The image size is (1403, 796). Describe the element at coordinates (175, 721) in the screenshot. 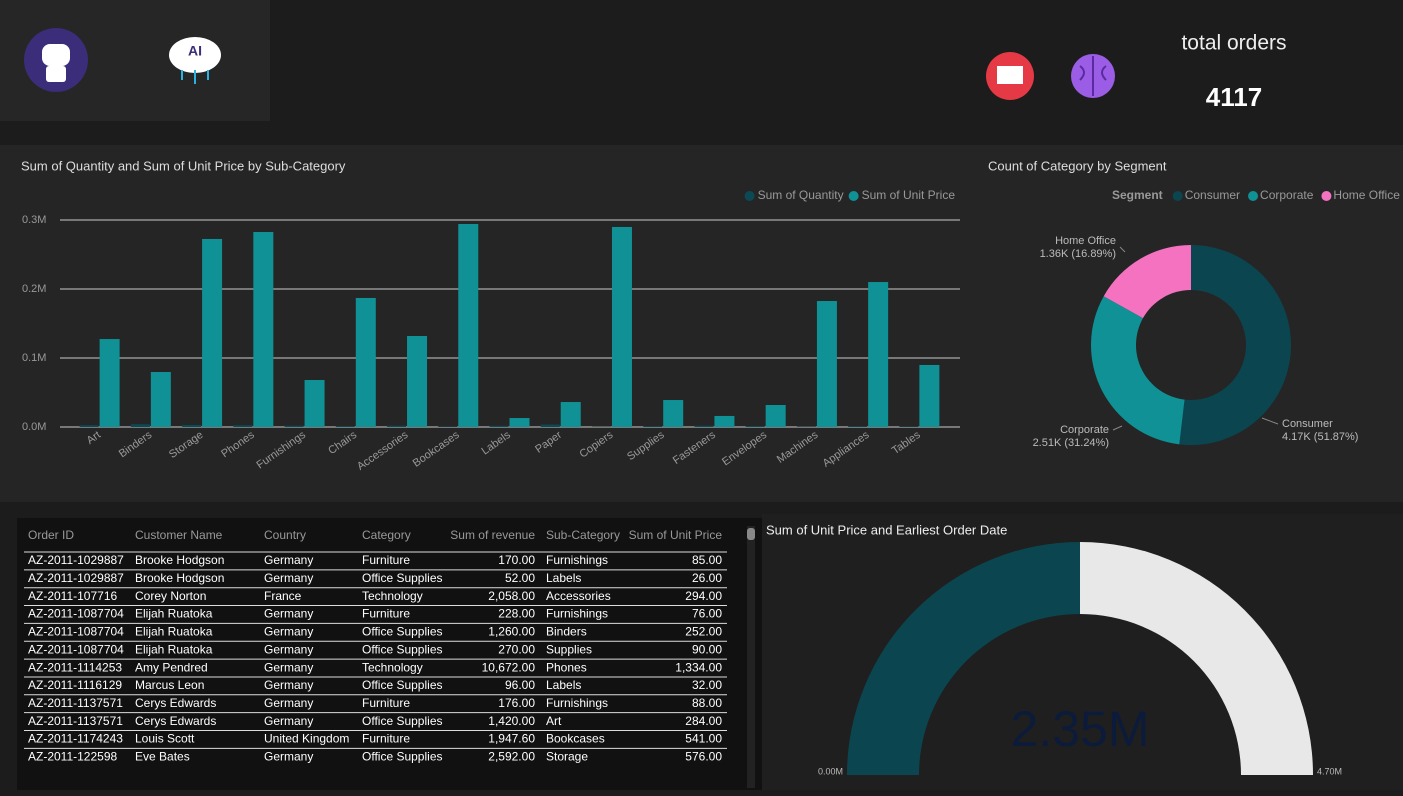

I see `table-cell: Cerys Edwards` at that location.